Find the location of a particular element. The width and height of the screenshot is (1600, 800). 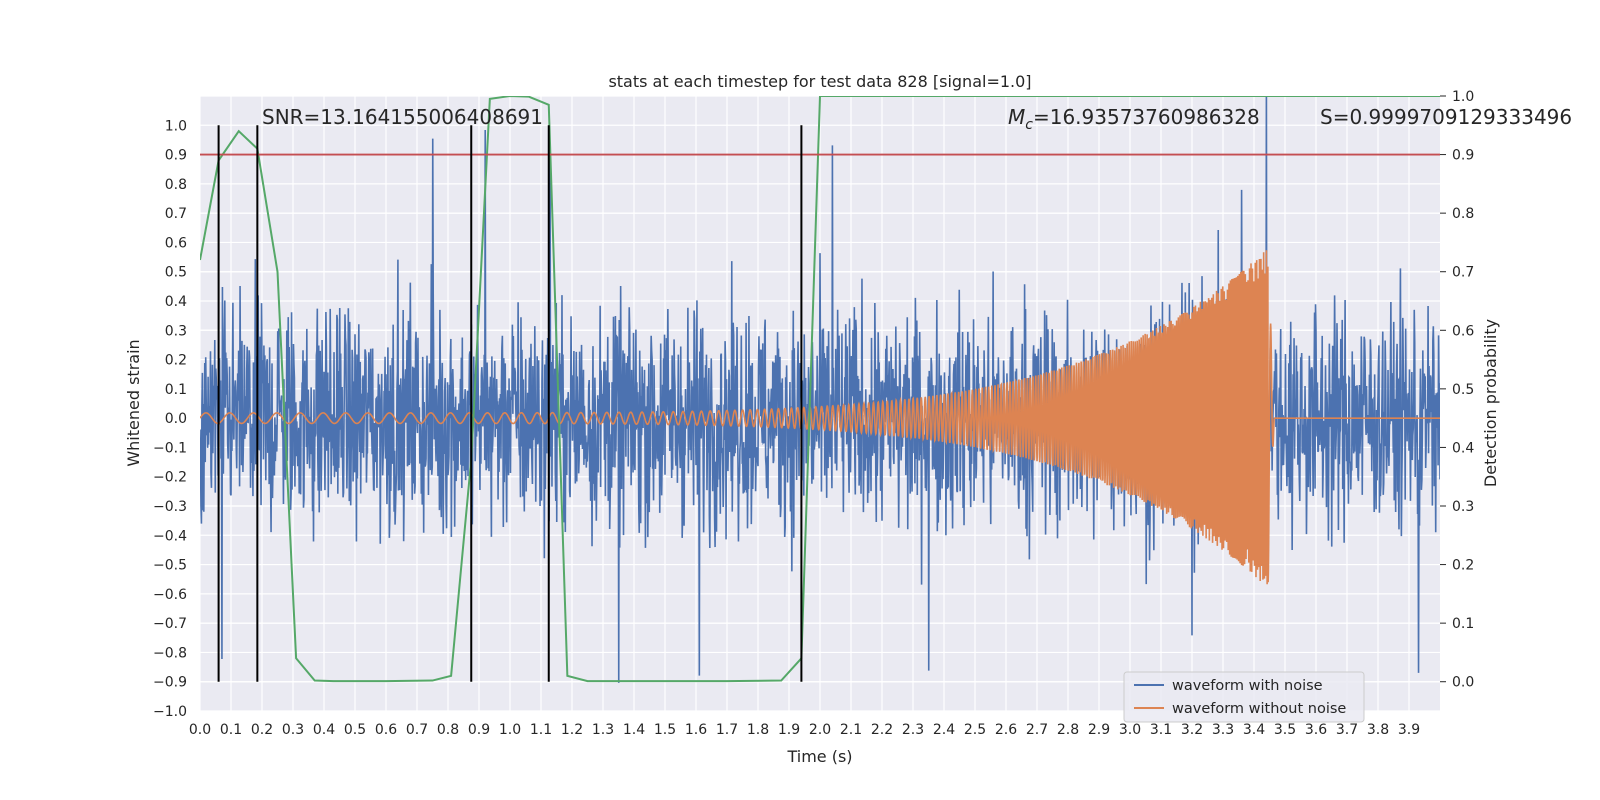

x-tick-label: 3.4 is located at coordinates (1254, 730).